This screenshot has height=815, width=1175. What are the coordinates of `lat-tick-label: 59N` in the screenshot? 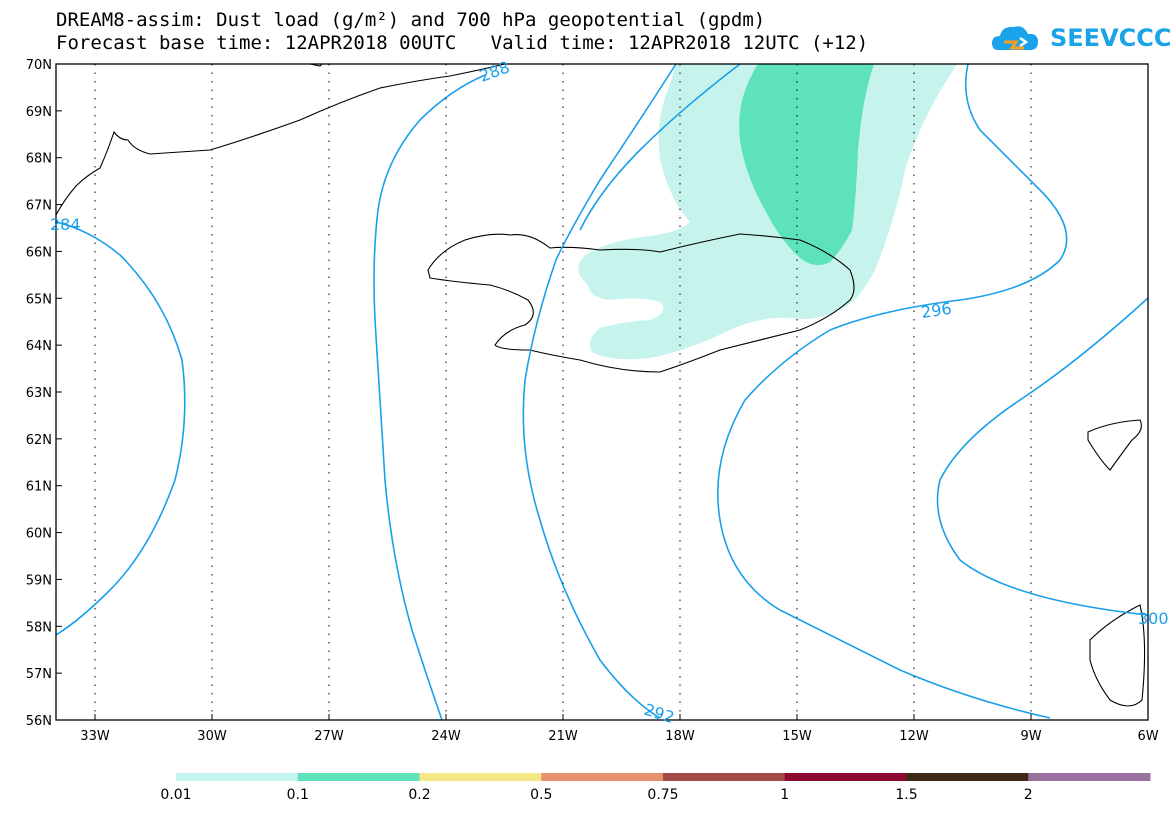 It's located at (39, 580).